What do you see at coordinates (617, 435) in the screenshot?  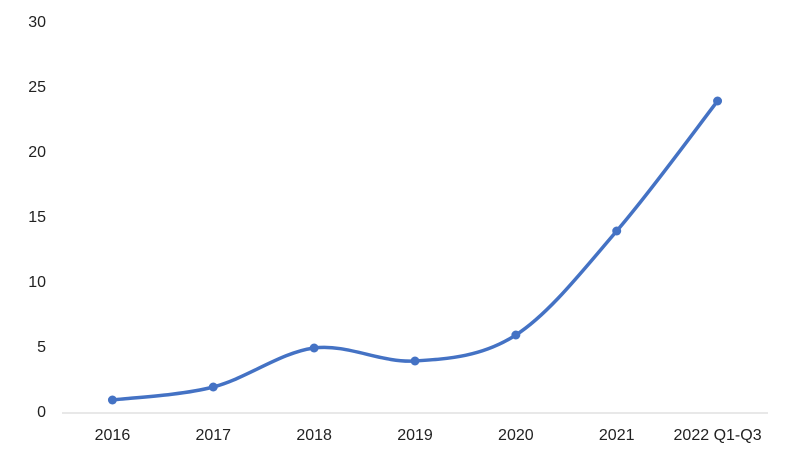 I see `x-tick-label: 2021` at bounding box center [617, 435].